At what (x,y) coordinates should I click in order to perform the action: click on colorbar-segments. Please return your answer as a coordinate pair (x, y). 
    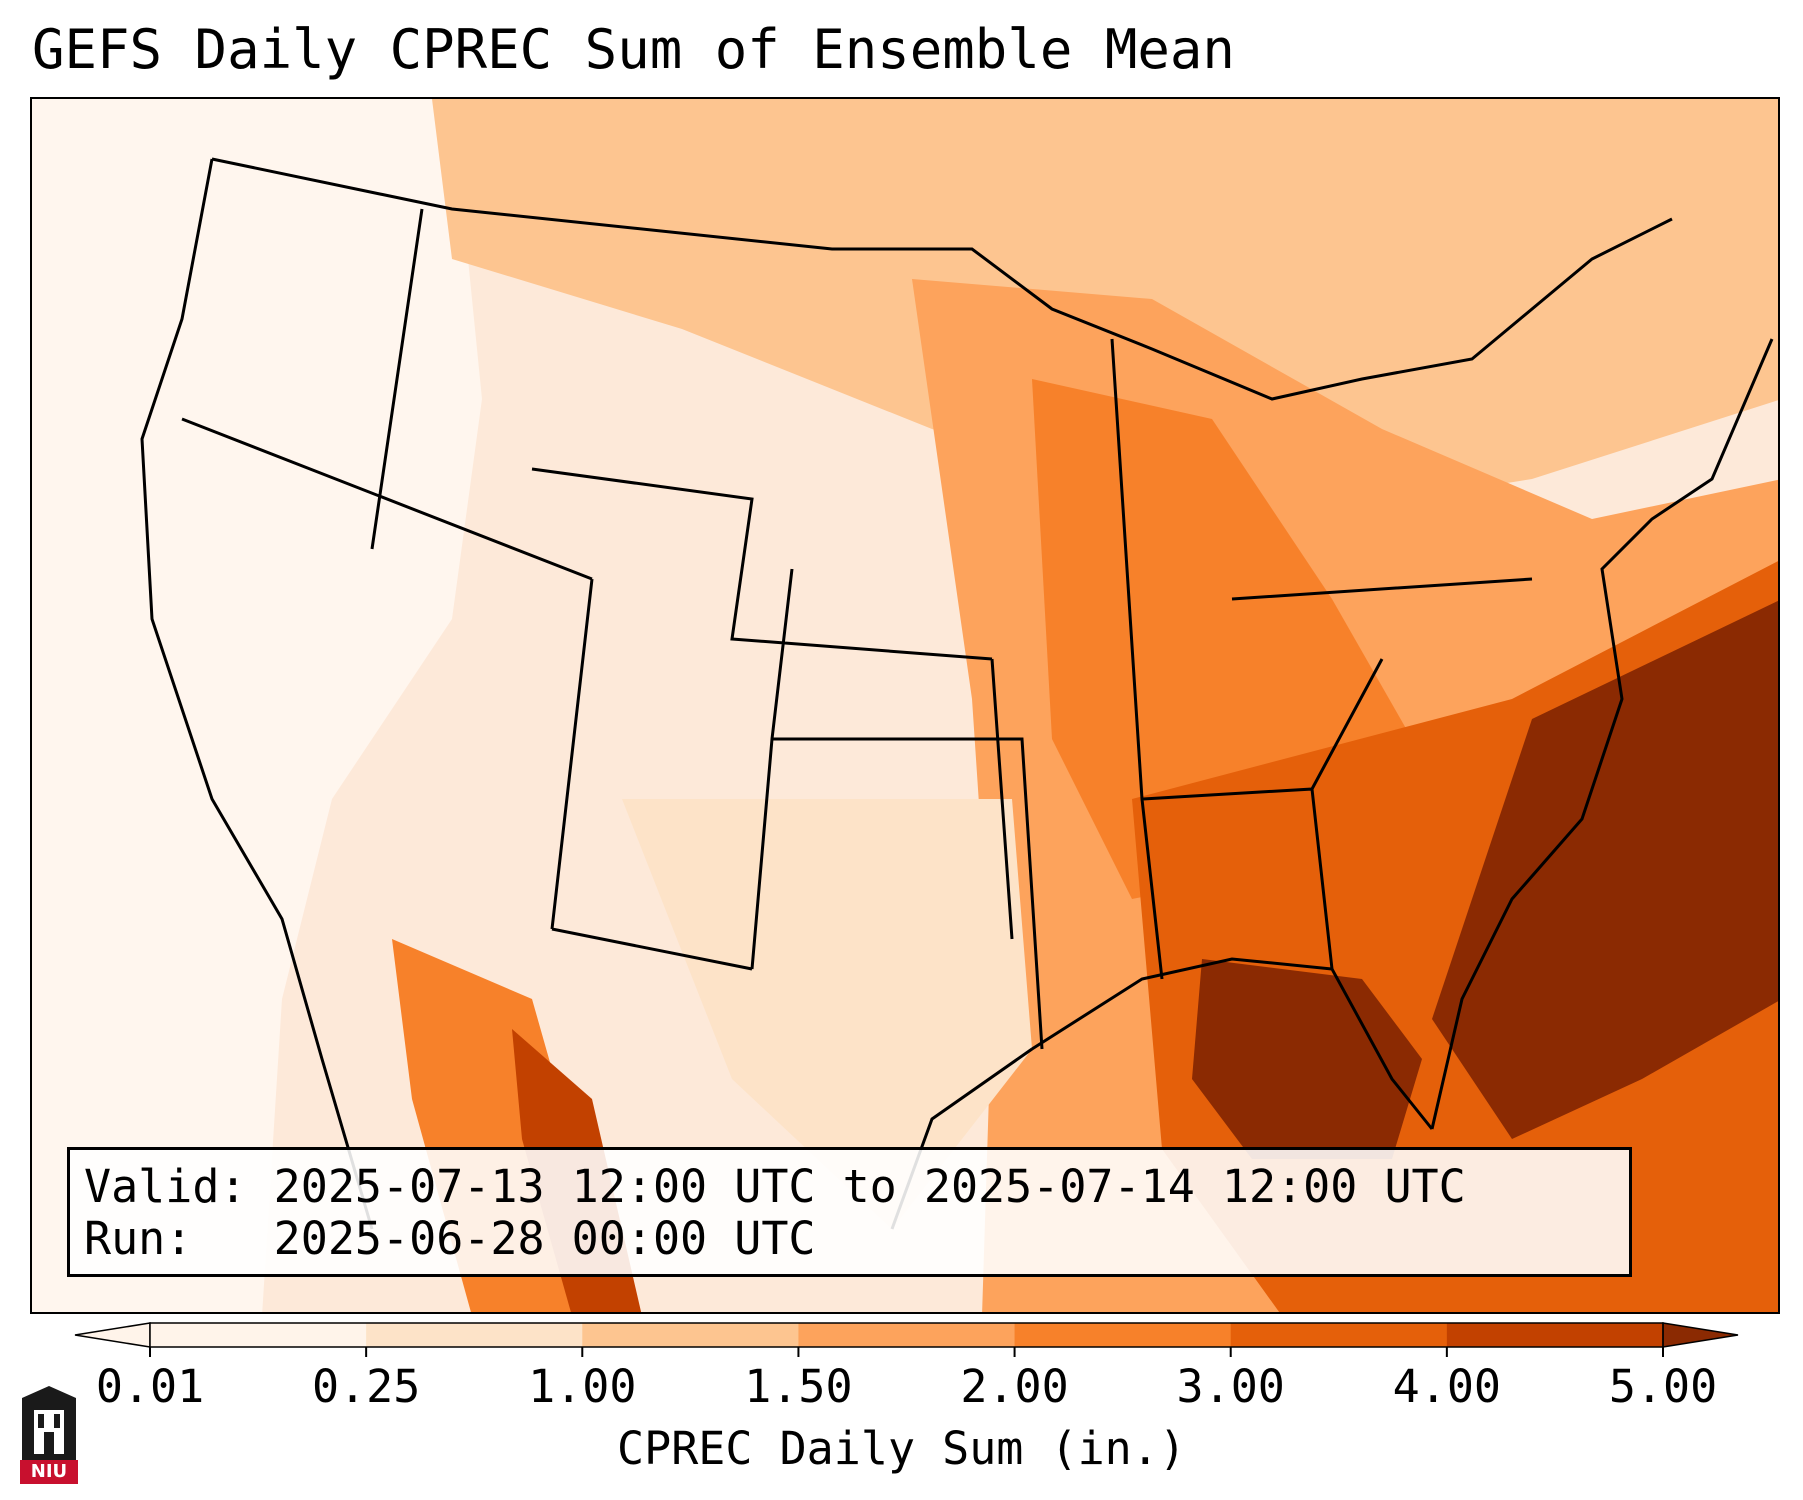
    Looking at the image, I should click on (906, 1335).